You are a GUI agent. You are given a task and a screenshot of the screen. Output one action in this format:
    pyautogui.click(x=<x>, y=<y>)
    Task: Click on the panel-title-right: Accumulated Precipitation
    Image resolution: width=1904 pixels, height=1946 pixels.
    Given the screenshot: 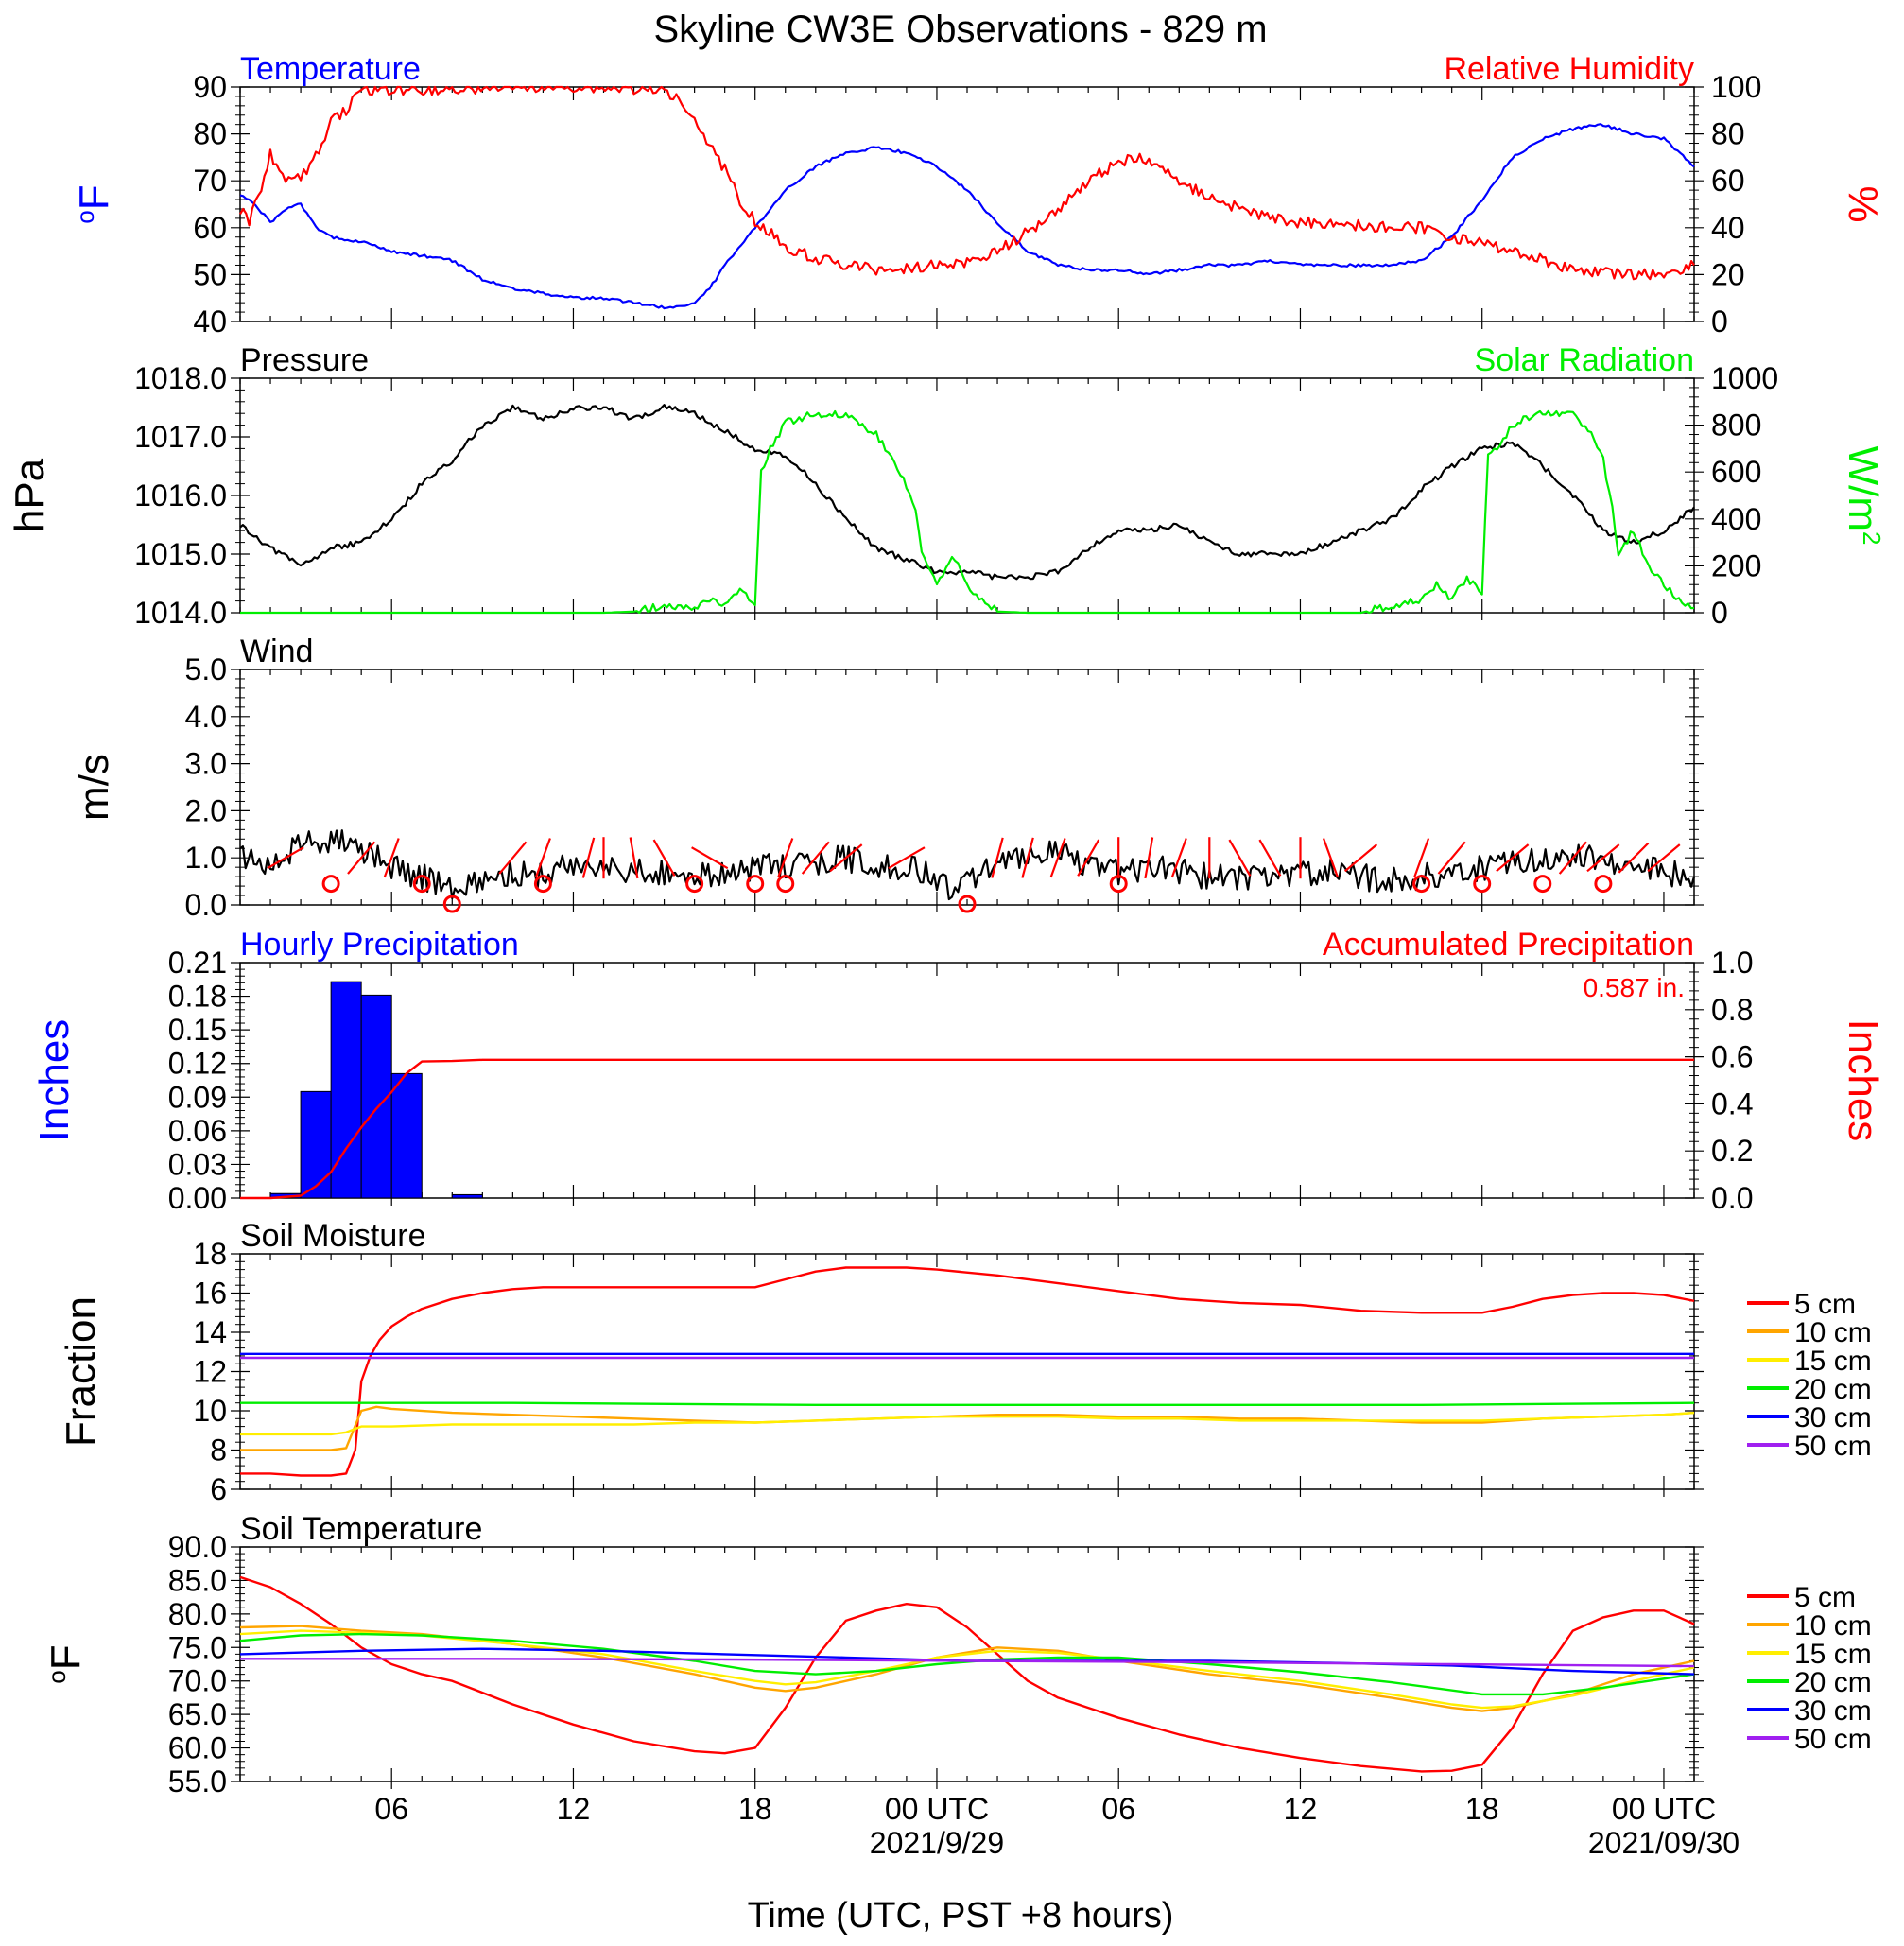 What is the action you would take?
    pyautogui.click(x=1508, y=945)
    